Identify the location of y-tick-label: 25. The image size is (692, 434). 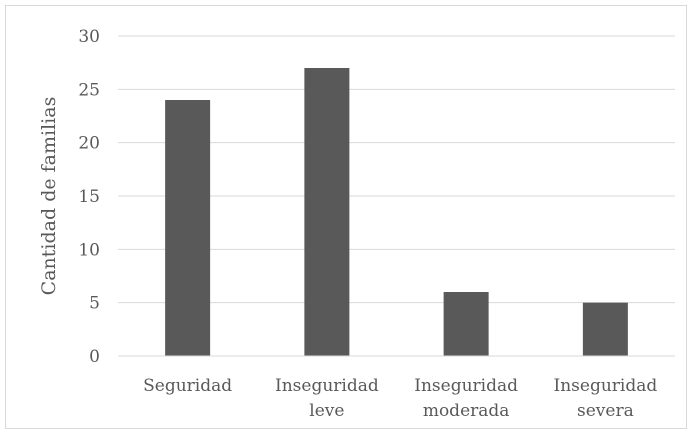
(89, 90).